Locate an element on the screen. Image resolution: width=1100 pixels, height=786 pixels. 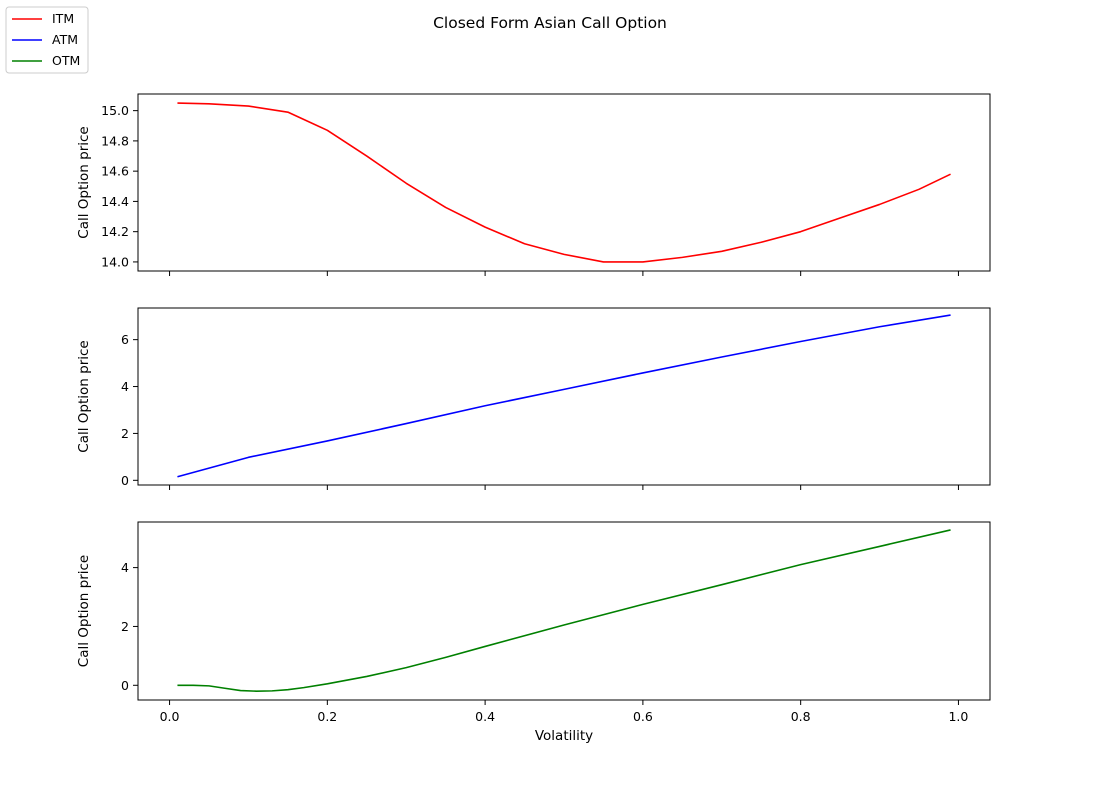
legend: ITM ATM OTM is located at coordinates (47, 40).